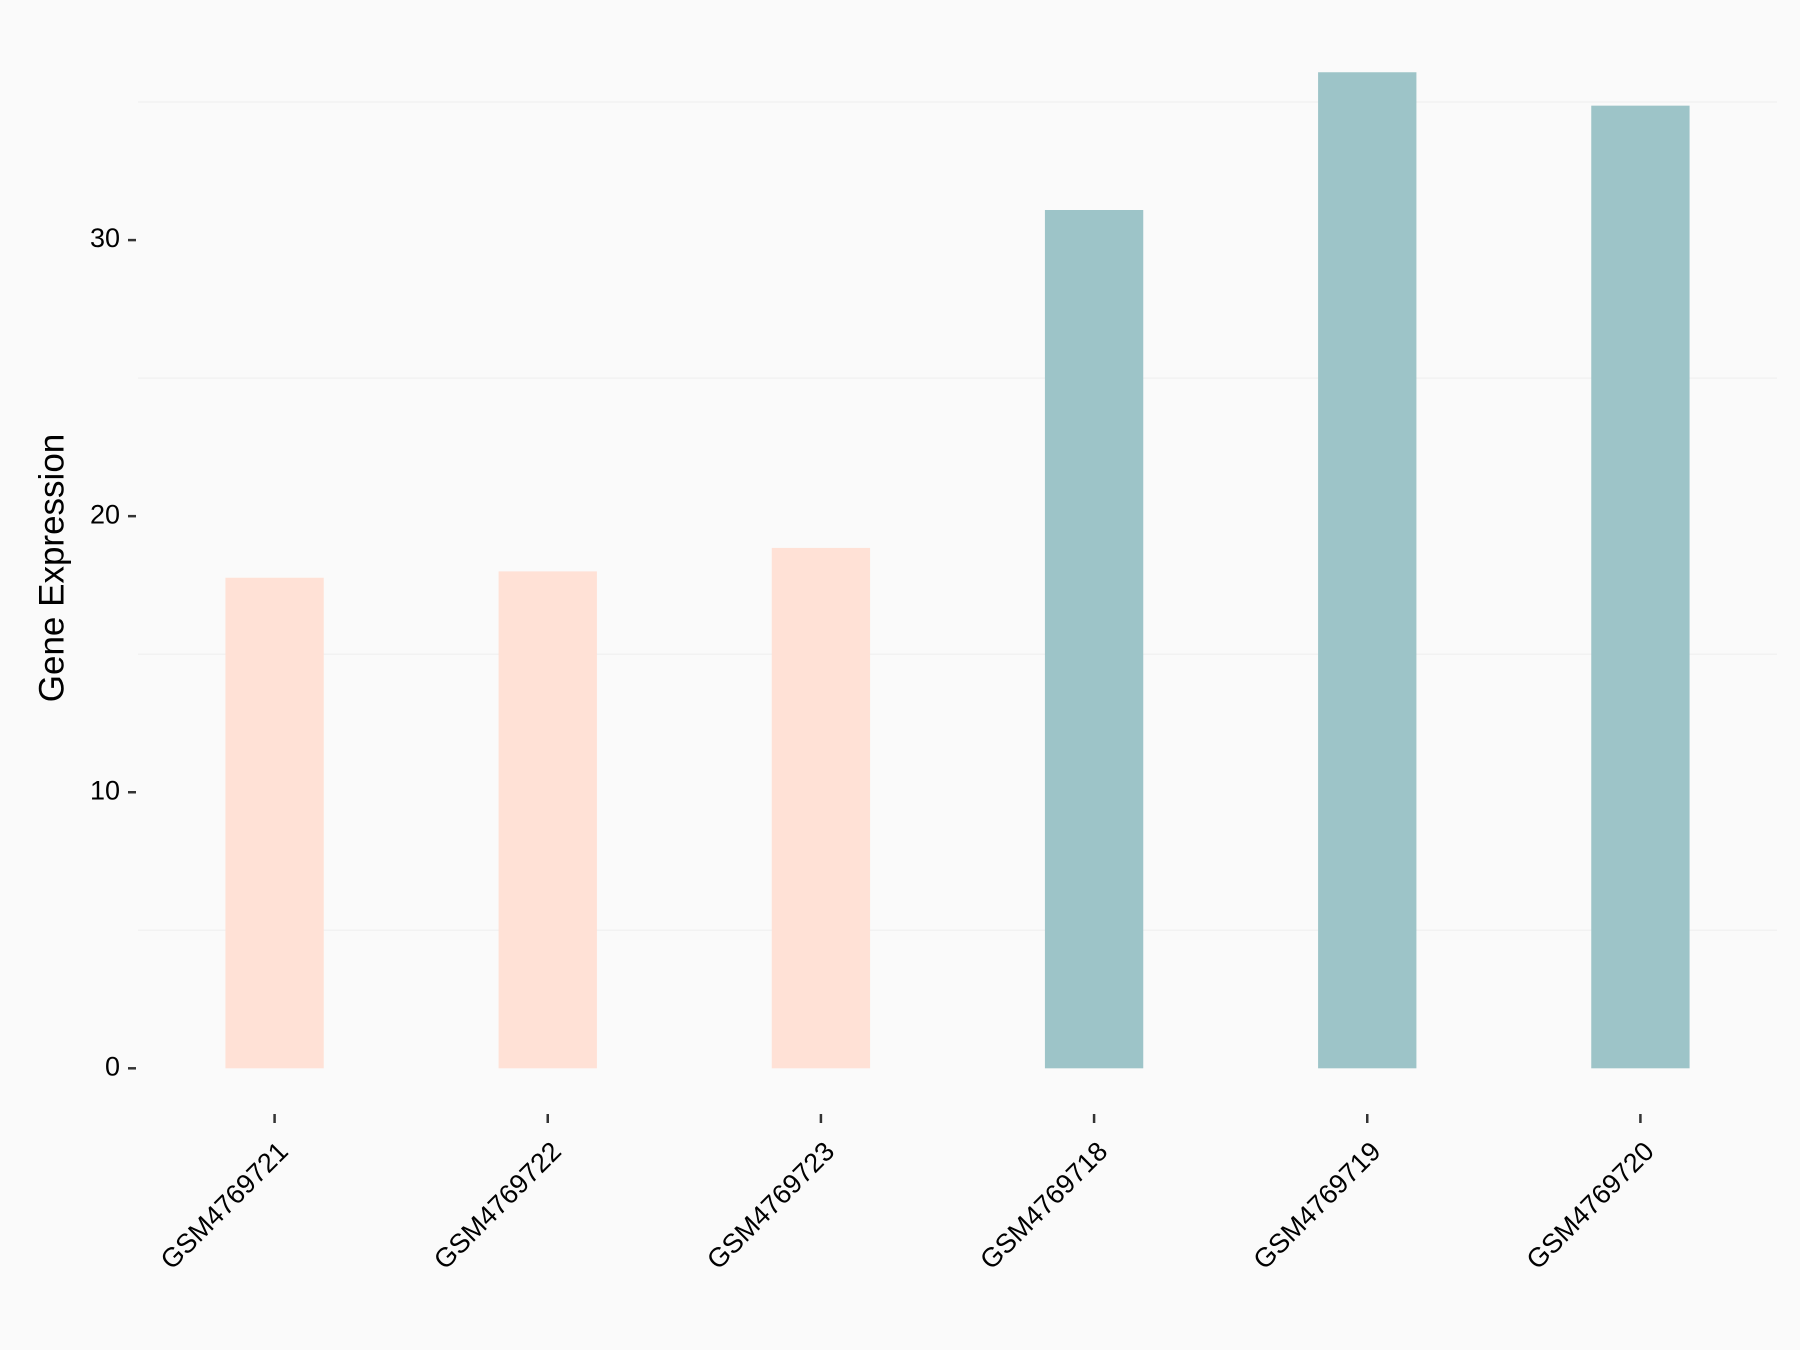 The height and width of the screenshot is (1350, 1800). What do you see at coordinates (105, 790) in the screenshot?
I see `y-tick-label: 10` at bounding box center [105, 790].